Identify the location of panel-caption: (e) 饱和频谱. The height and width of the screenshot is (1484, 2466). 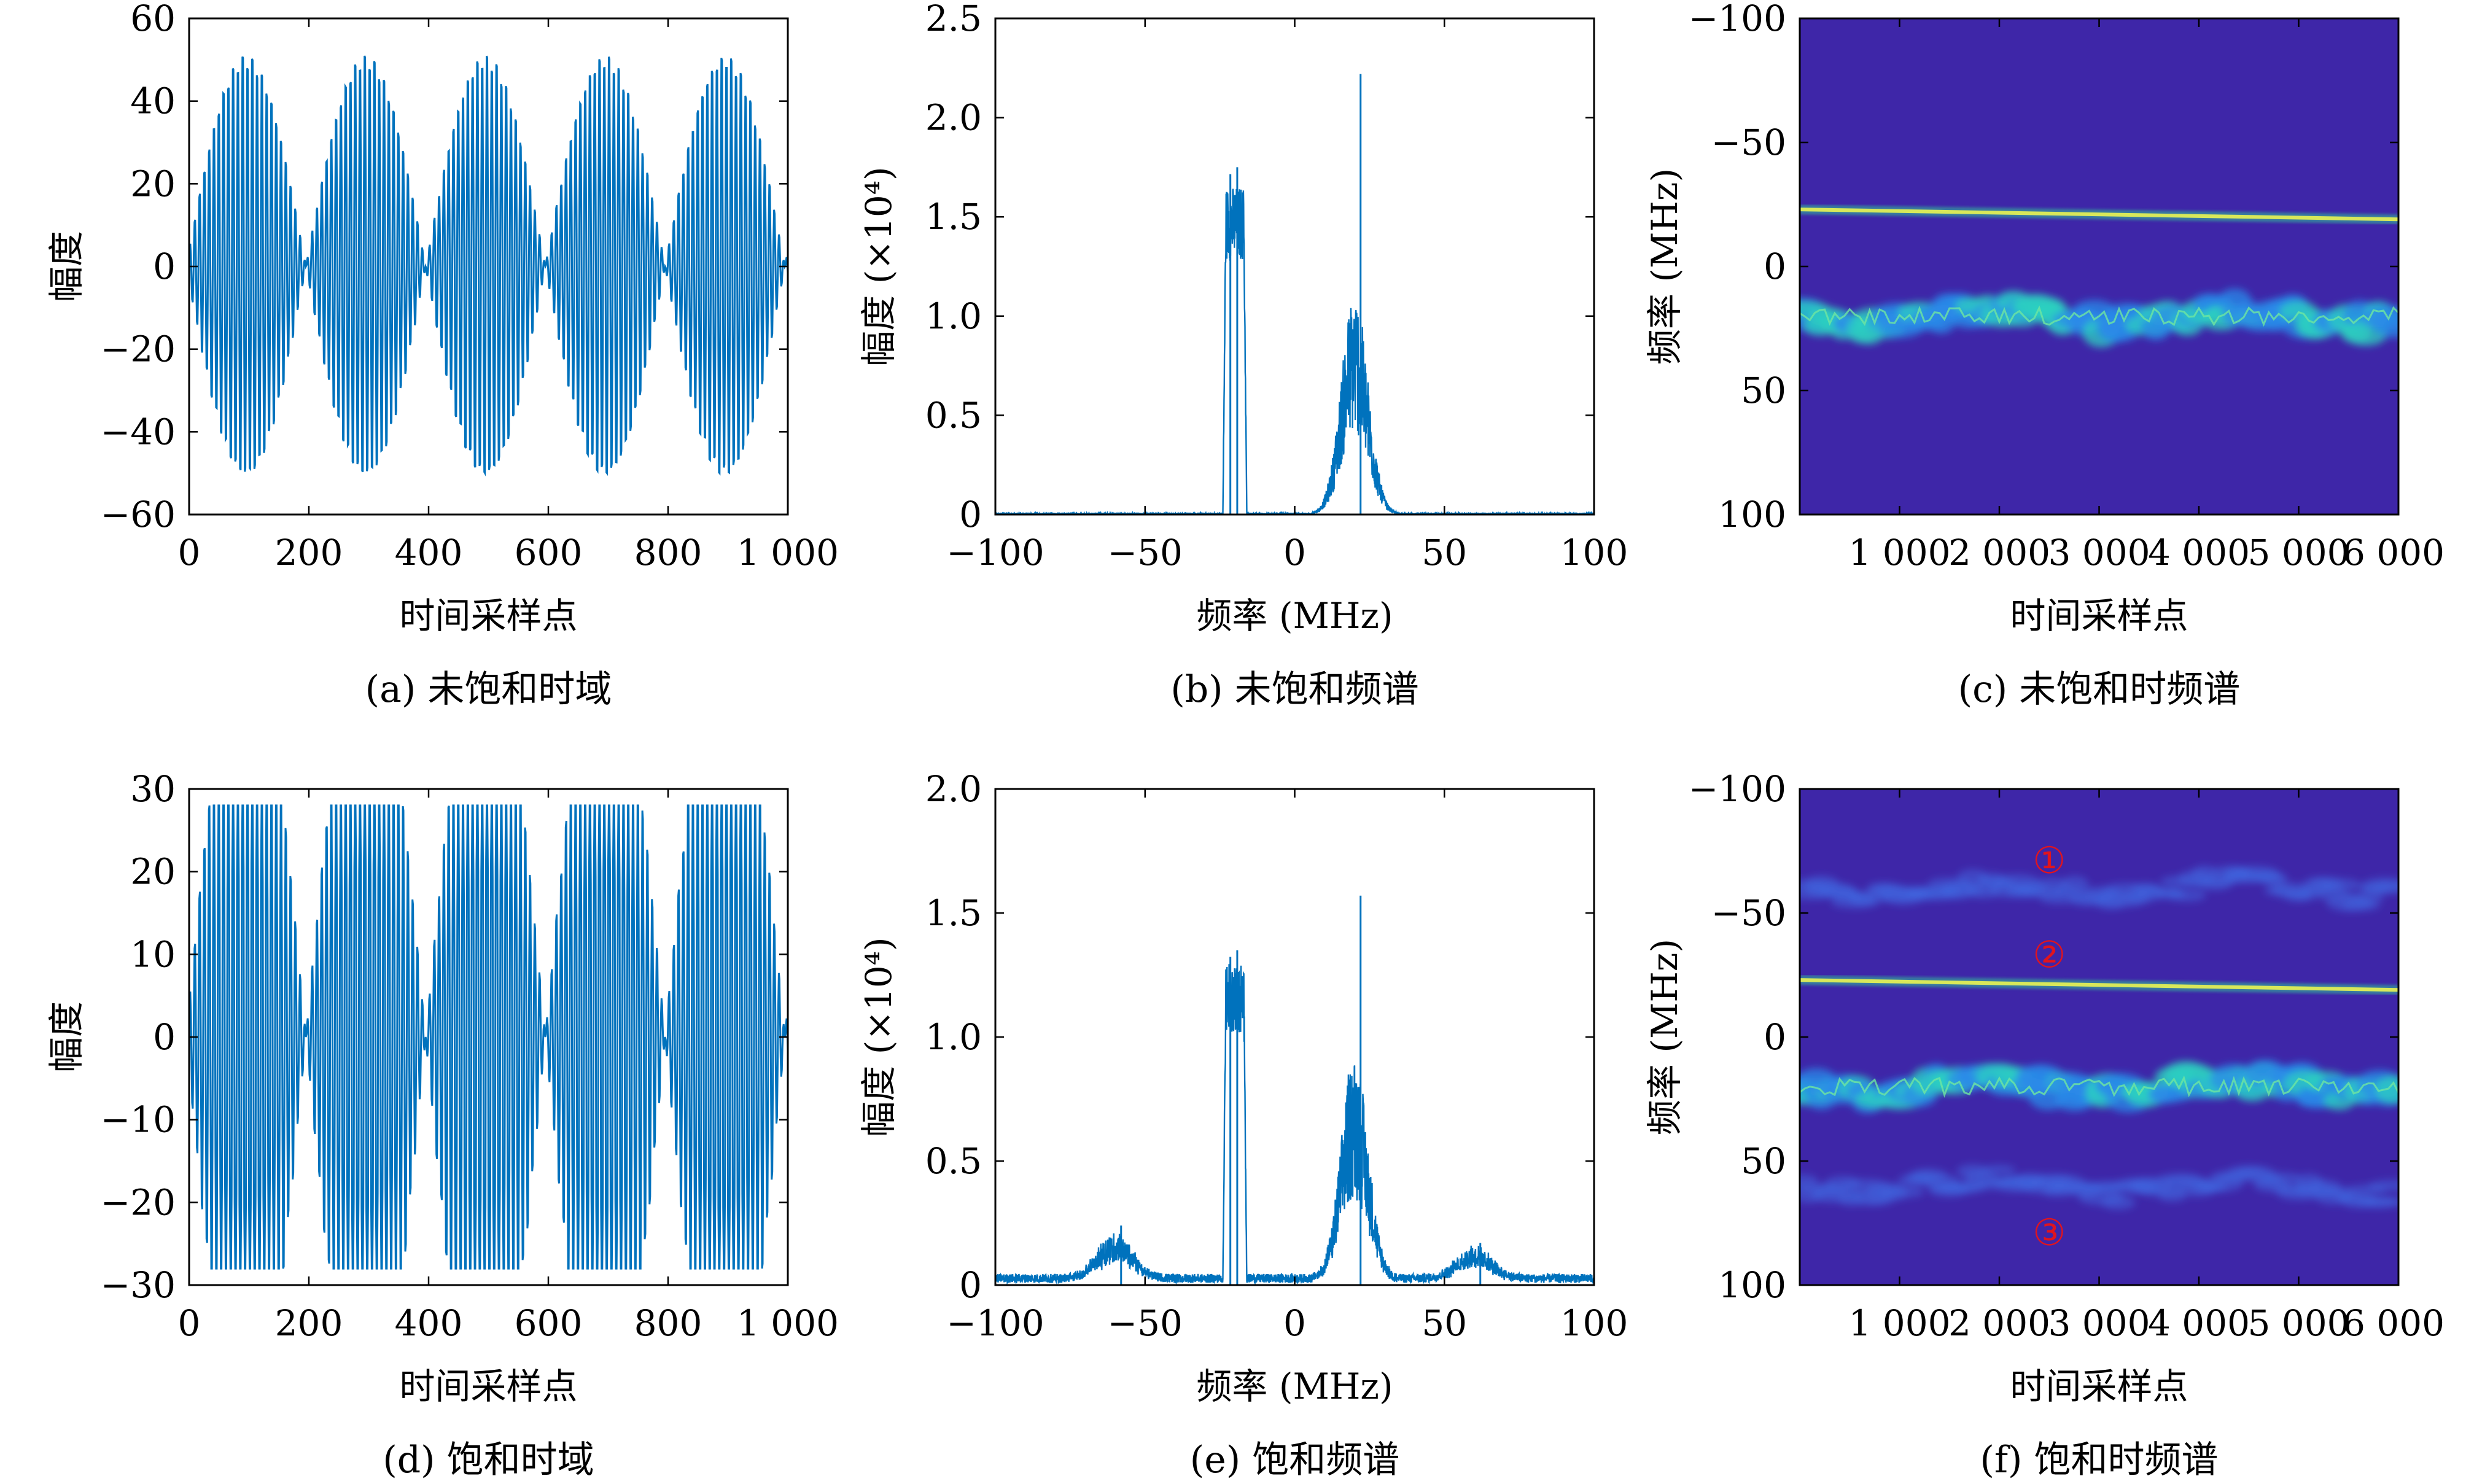
(1294, 1461).